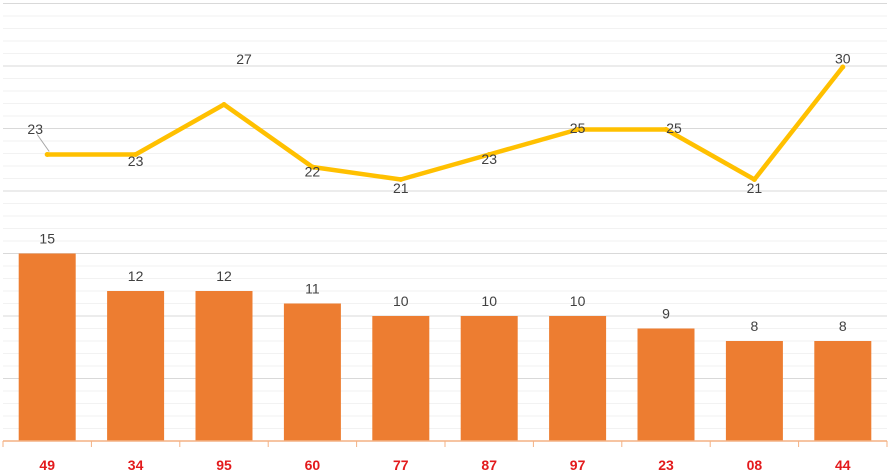 The width and height of the screenshot is (889, 475). What do you see at coordinates (312, 289) in the screenshot?
I see `bar-data-label: 11` at bounding box center [312, 289].